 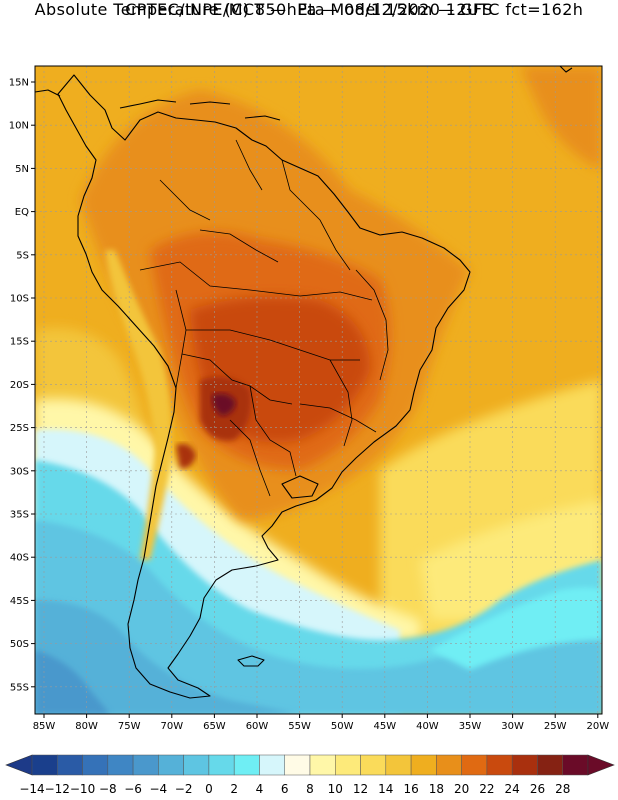 I want to click on colorbar-label: 22, so click(x=486, y=789).